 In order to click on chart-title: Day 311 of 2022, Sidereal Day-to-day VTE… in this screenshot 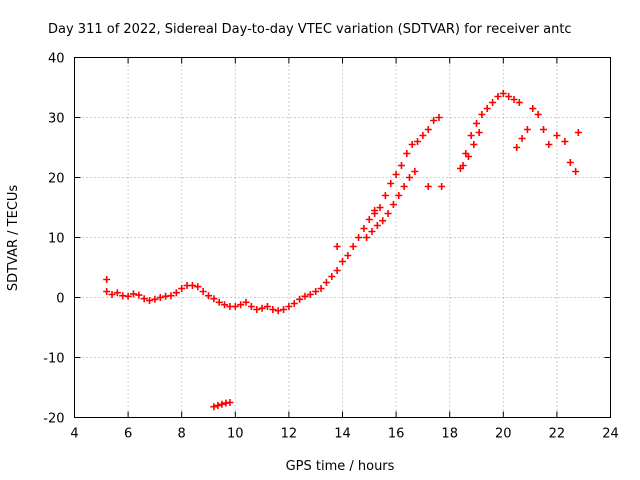, I will do `click(310, 29)`.